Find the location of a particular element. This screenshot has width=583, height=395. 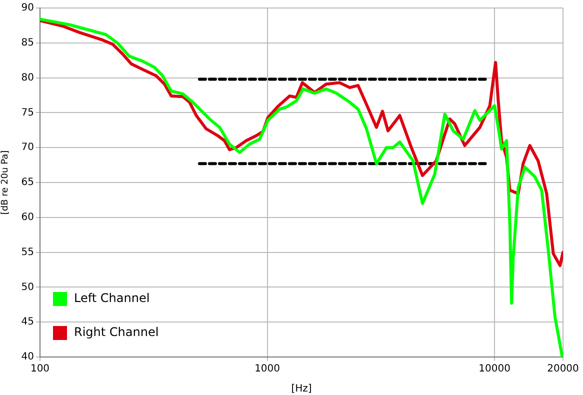

y-tick-label: 65 is located at coordinates (27, 182).